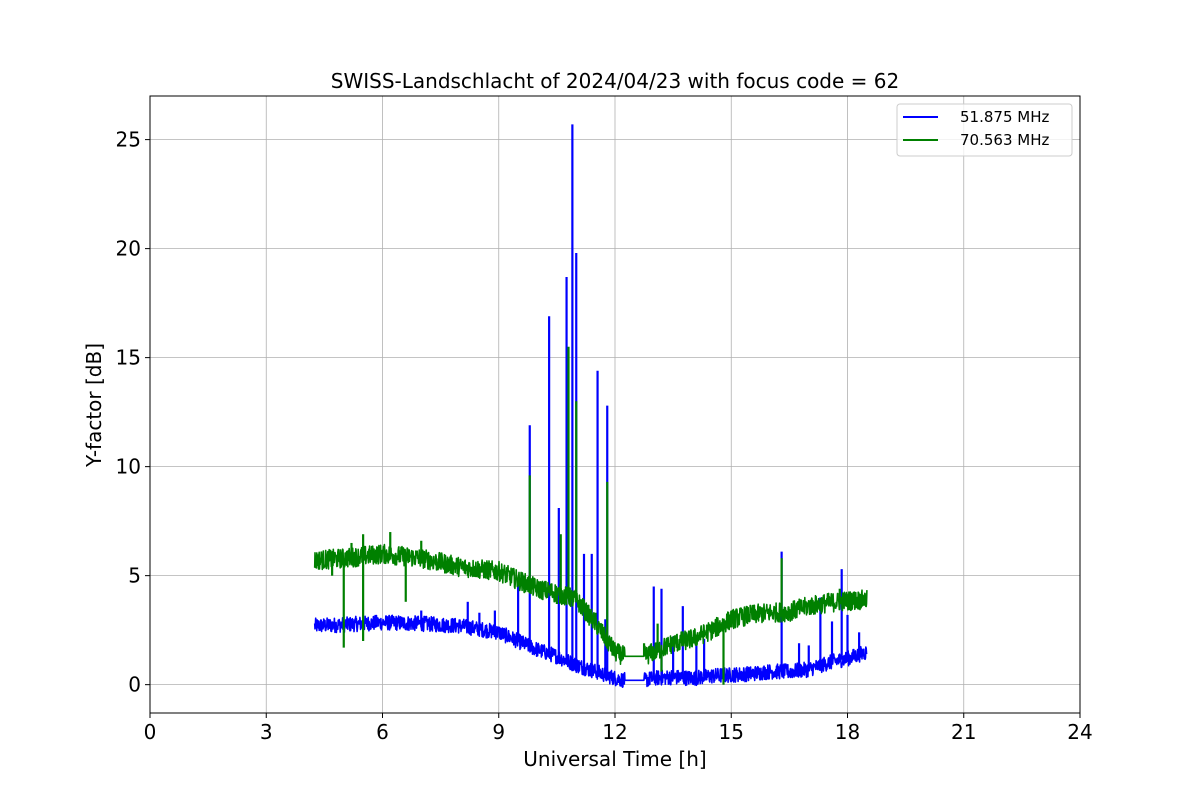 Image resolution: width=1200 pixels, height=800 pixels. Describe the element at coordinates (1004, 117) in the screenshot. I see `legend-label-51875: 51.875 MHz` at that location.